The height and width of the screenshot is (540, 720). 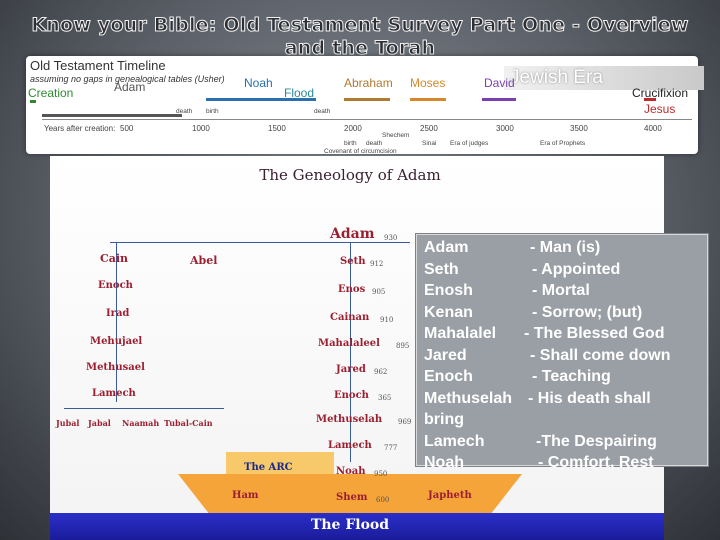 I want to click on timeline-axis, so click(x=367, y=119).